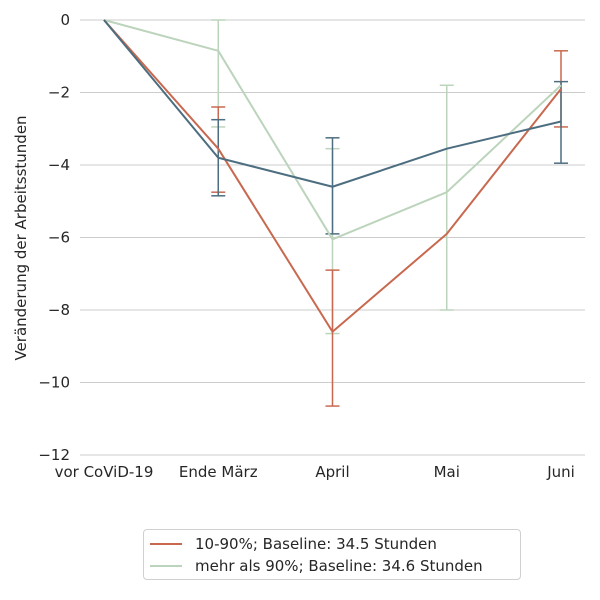 This screenshot has width=600, height=600. What do you see at coordinates (59, 310) in the screenshot?
I see `y-tick-label: −8` at bounding box center [59, 310].